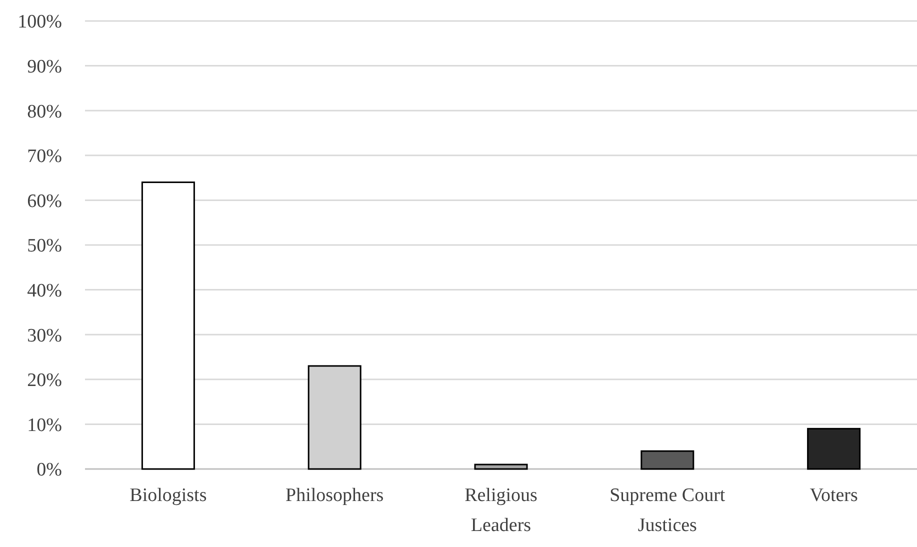 The height and width of the screenshot is (547, 917). I want to click on y-tick-label: 60%, so click(44, 201).